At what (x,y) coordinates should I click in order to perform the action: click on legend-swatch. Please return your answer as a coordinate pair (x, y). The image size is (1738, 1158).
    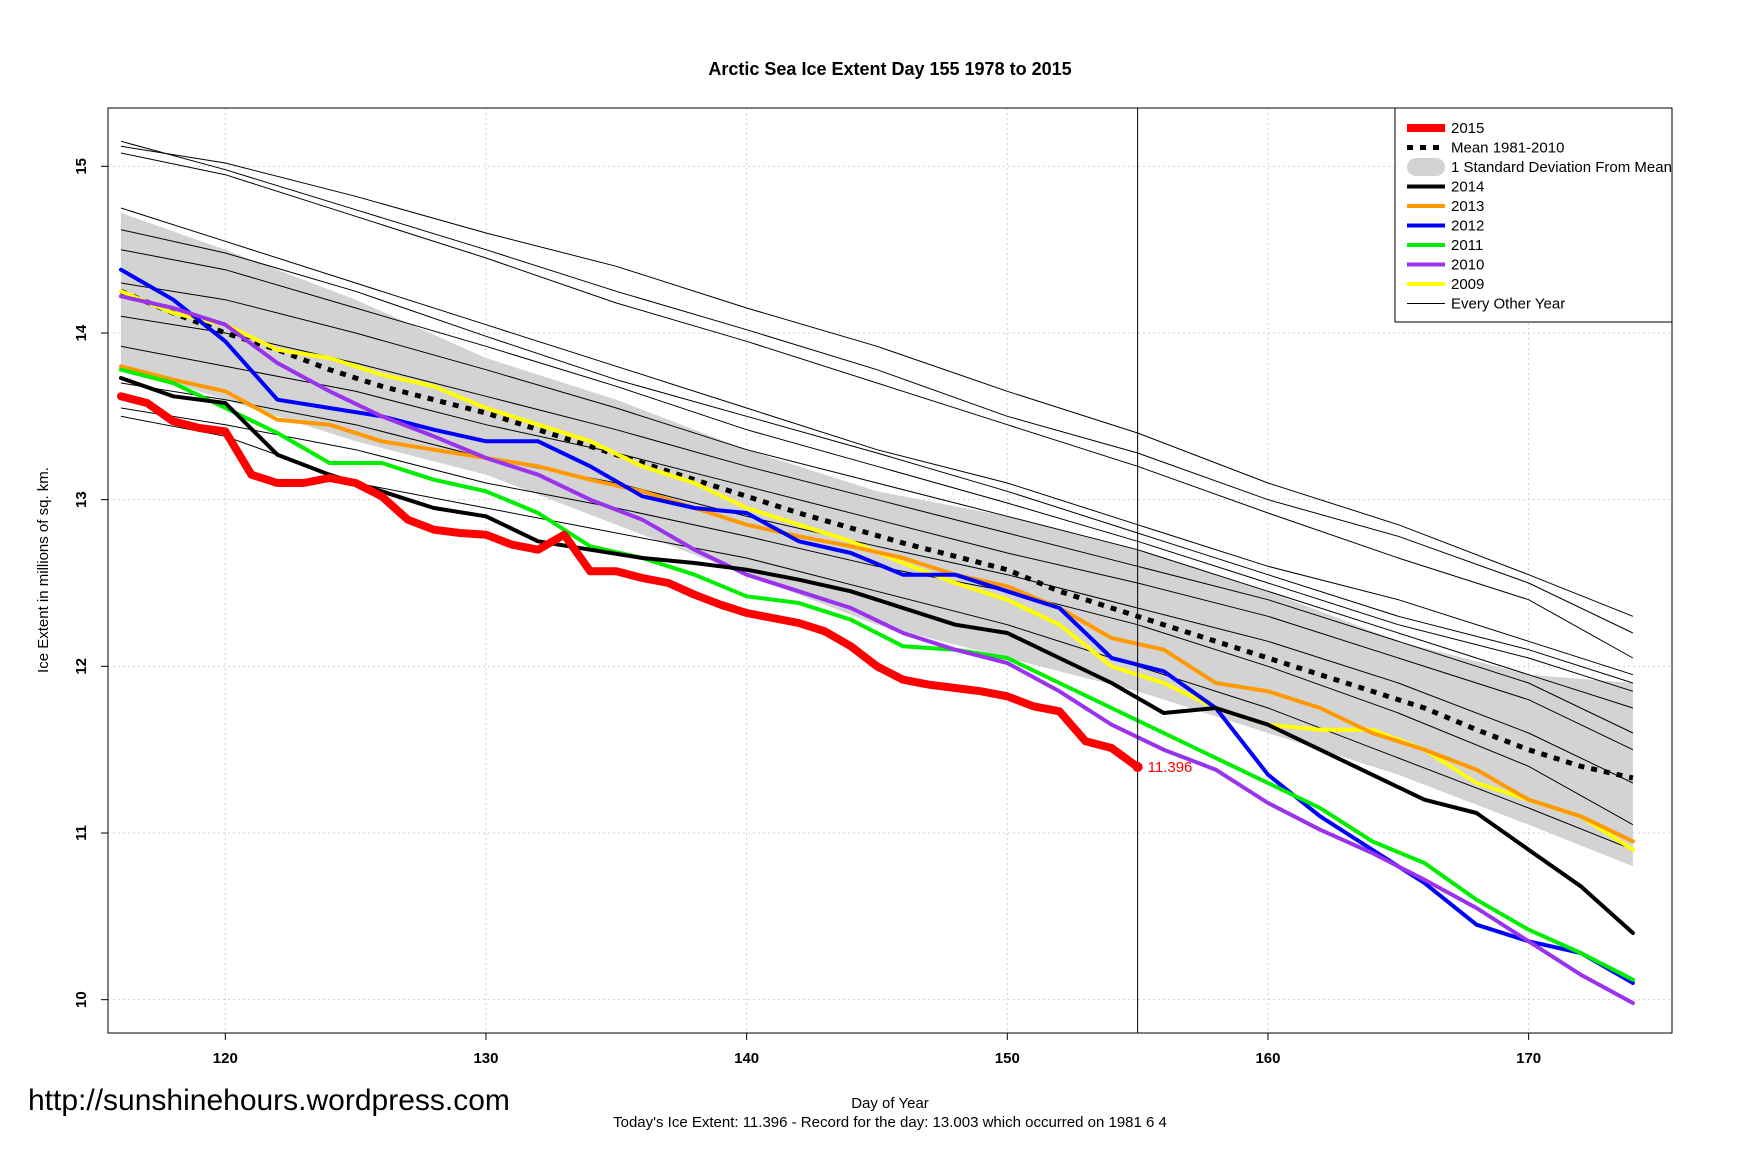
    Looking at the image, I should click on (1426, 167).